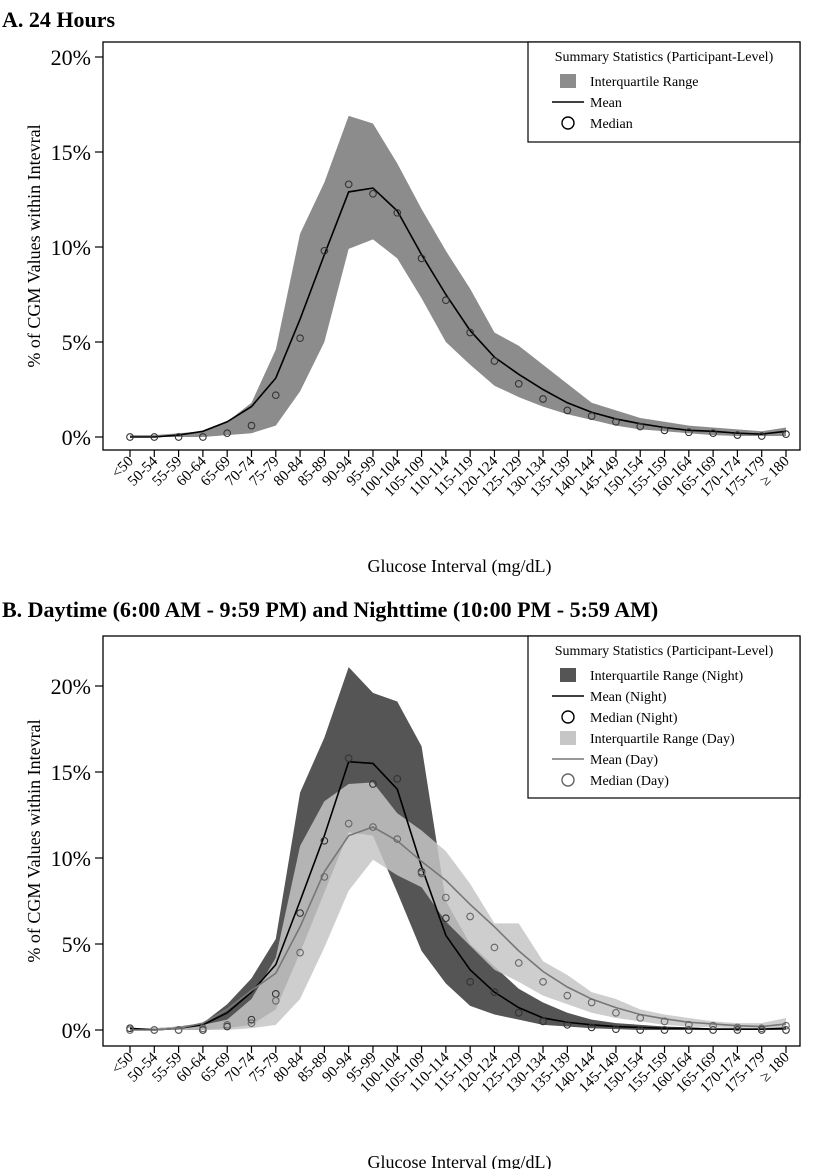 This screenshot has width=815, height=1169. What do you see at coordinates (568, 123) in the screenshot?
I see `legend-swatch-point` at bounding box center [568, 123].